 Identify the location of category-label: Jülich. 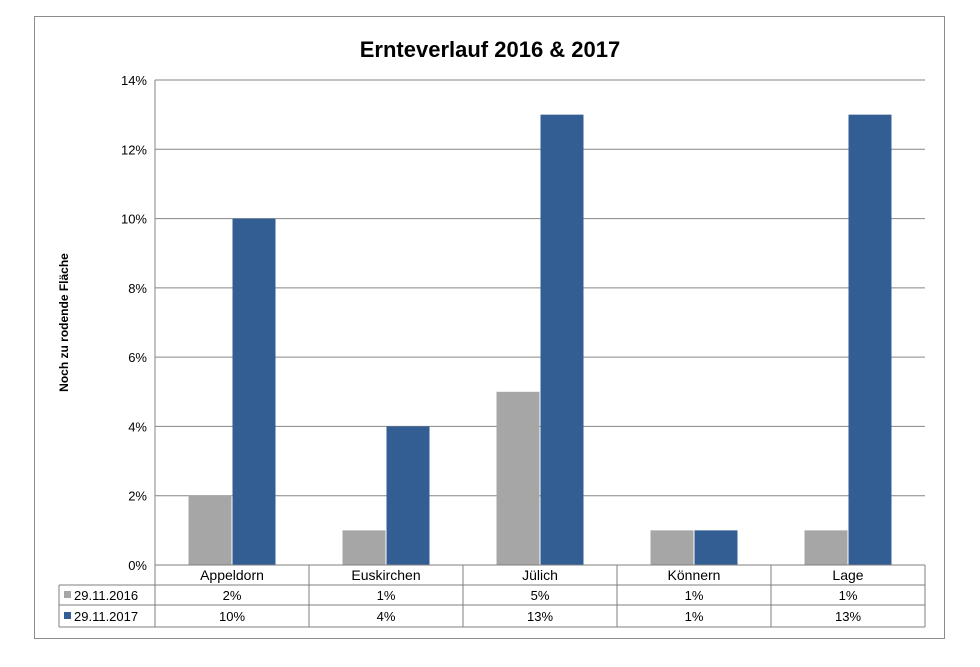
(540, 575).